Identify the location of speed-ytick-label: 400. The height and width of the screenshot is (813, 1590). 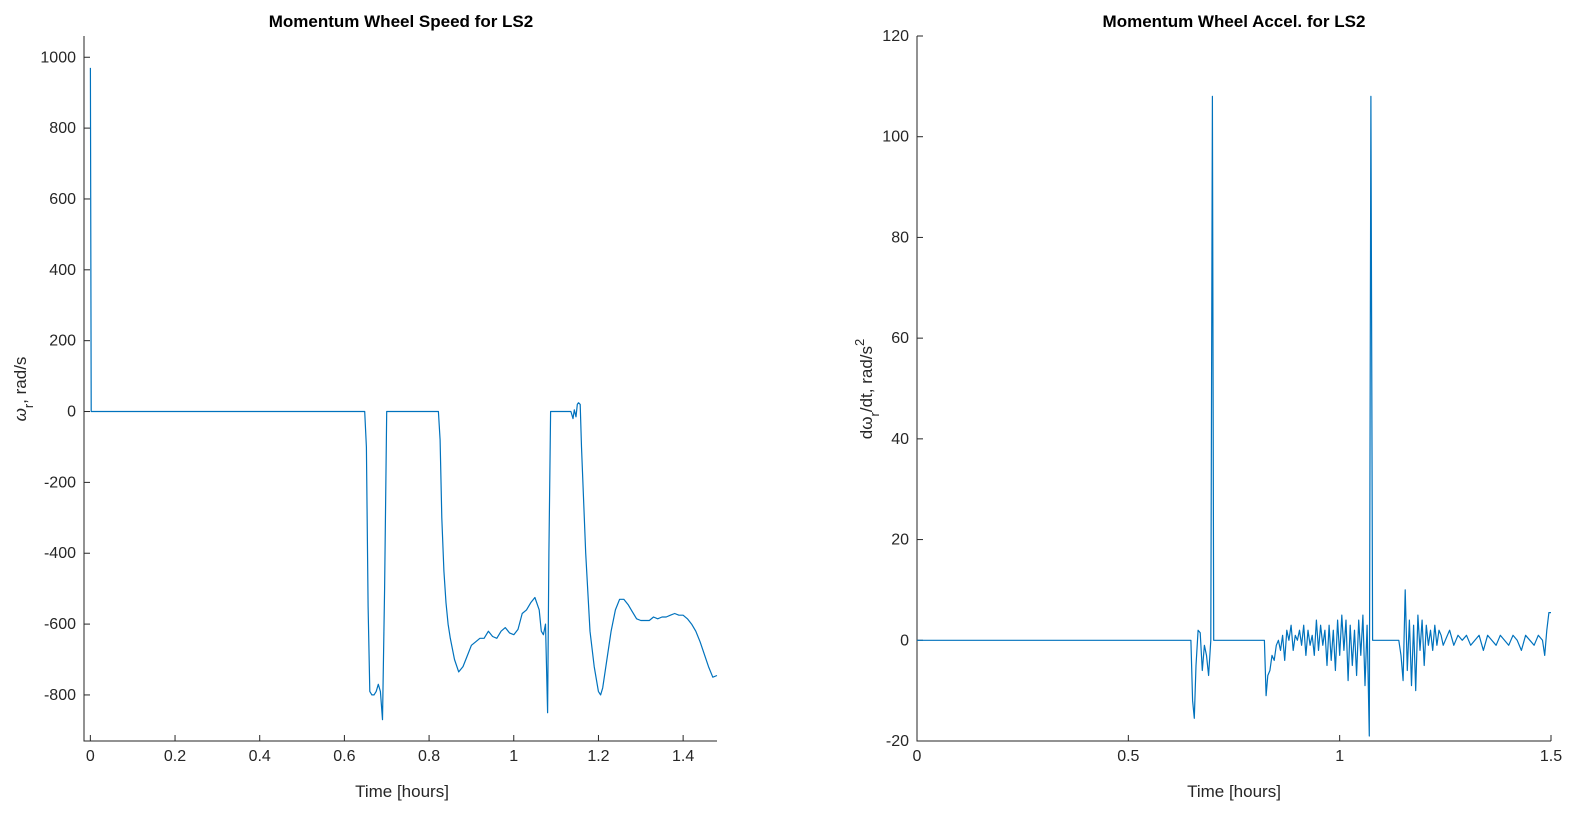
(62, 270).